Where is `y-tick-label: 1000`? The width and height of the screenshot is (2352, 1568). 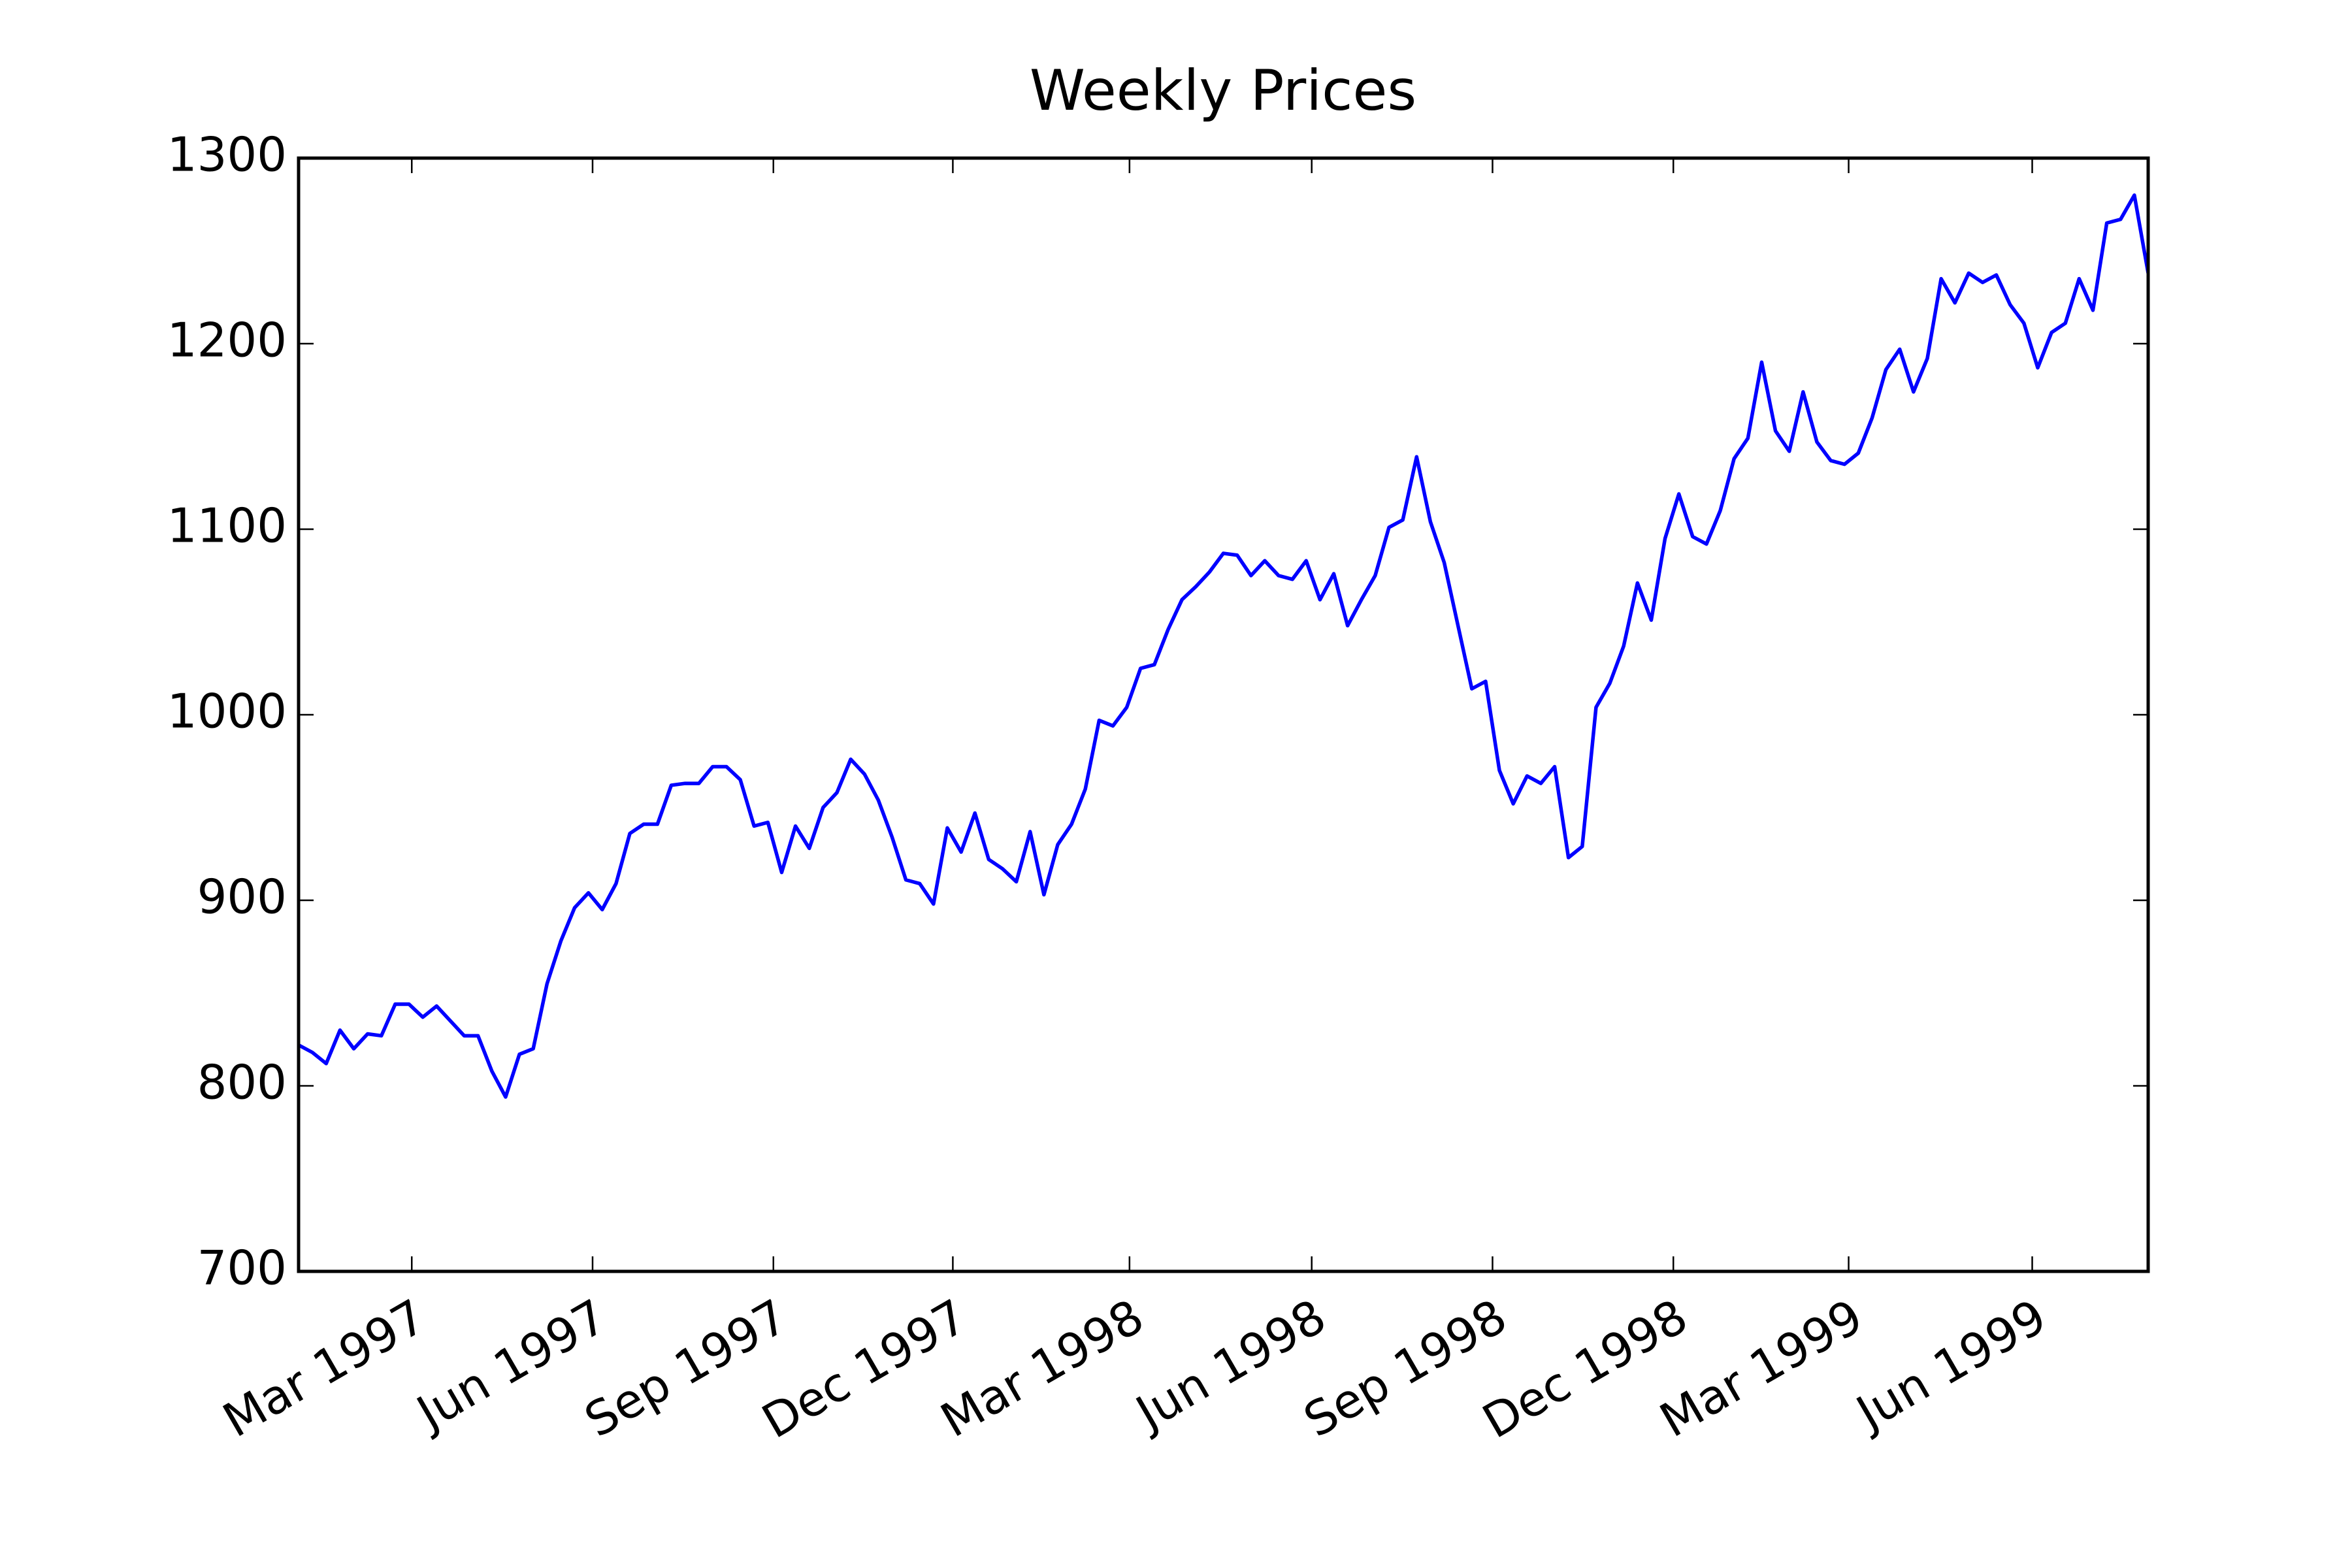
y-tick-label: 1000 is located at coordinates (227, 711).